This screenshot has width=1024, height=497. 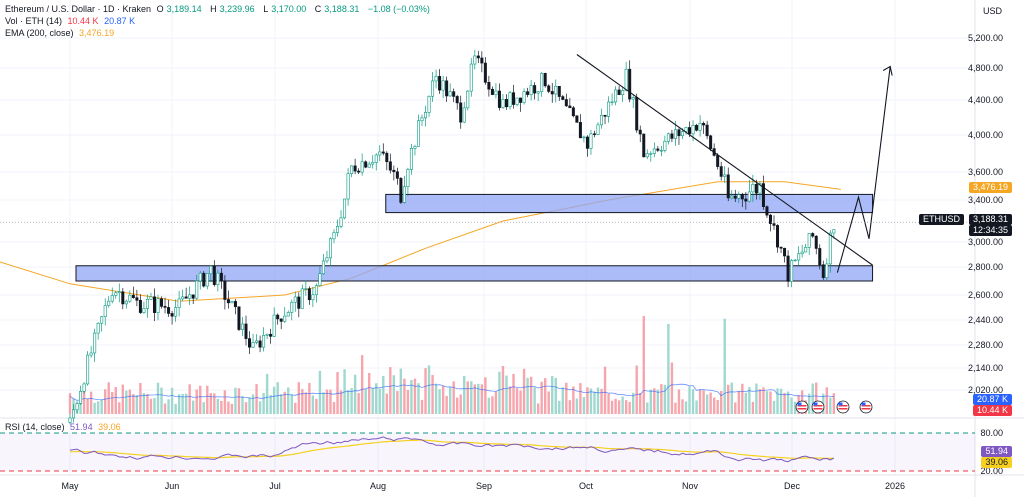 What do you see at coordinates (991, 471) in the screenshot?
I see `rsi-tick-lower: 20.00` at bounding box center [991, 471].